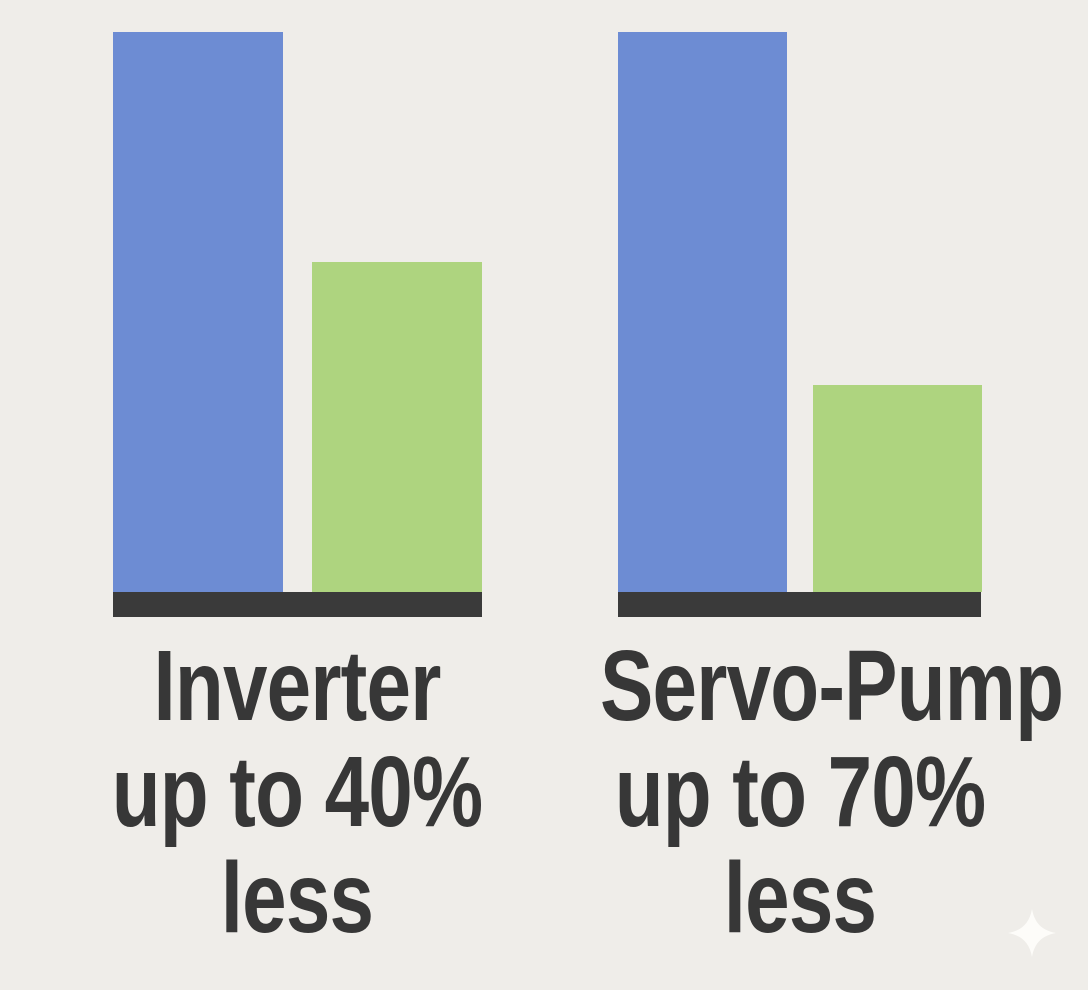 The width and height of the screenshot is (1088, 990). Describe the element at coordinates (397, 427) in the screenshot. I see `bar-inverter-consumption` at that location.